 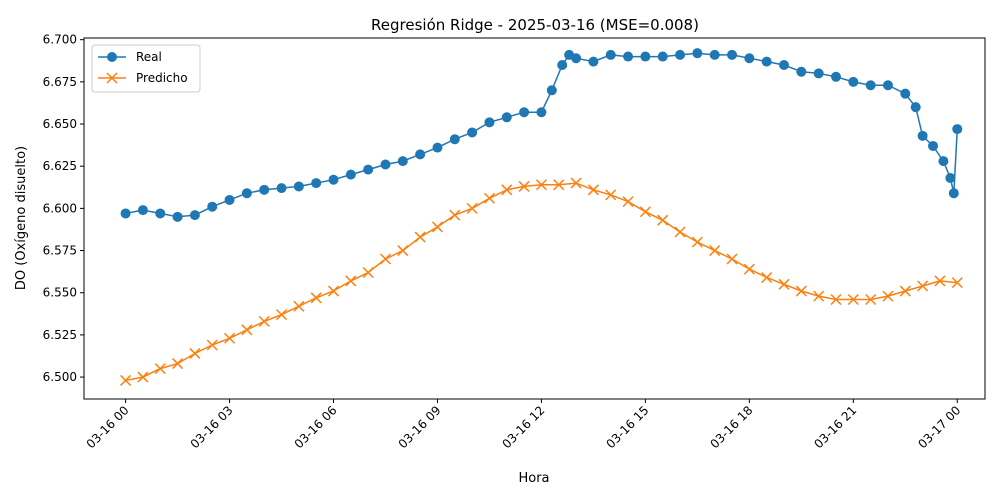 What do you see at coordinates (60, 124) in the screenshot?
I see `y-tick-label: 6.650` at bounding box center [60, 124].